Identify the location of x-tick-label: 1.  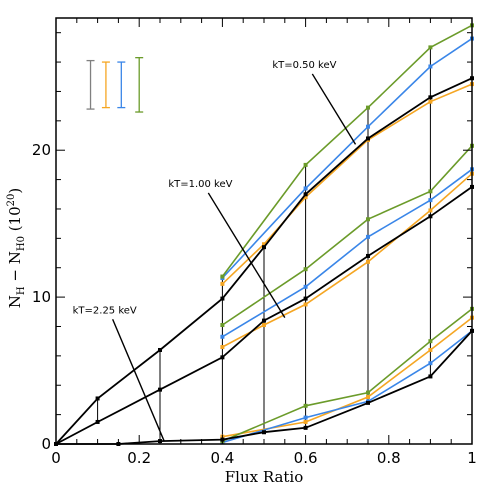
(472, 458).